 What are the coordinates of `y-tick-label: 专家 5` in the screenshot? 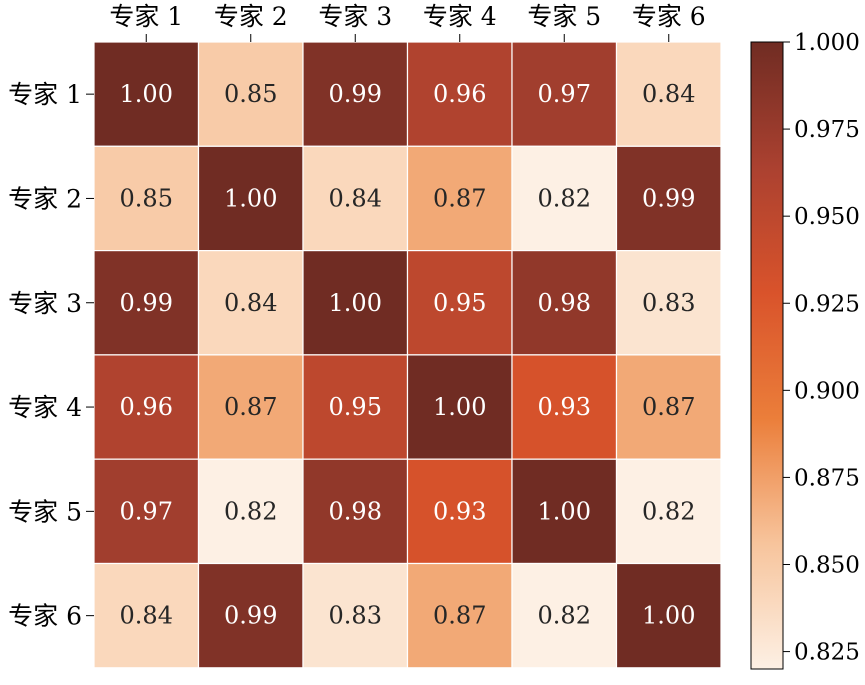 It's located at (45, 511).